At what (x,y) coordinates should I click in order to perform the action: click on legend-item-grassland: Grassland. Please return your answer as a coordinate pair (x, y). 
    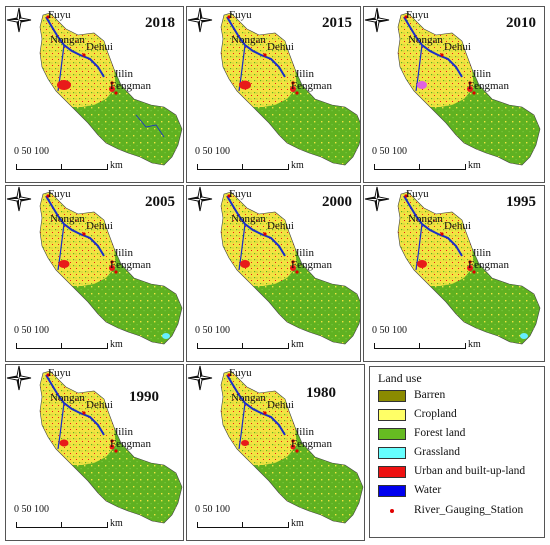
    Looking at the image, I should click on (460, 454).